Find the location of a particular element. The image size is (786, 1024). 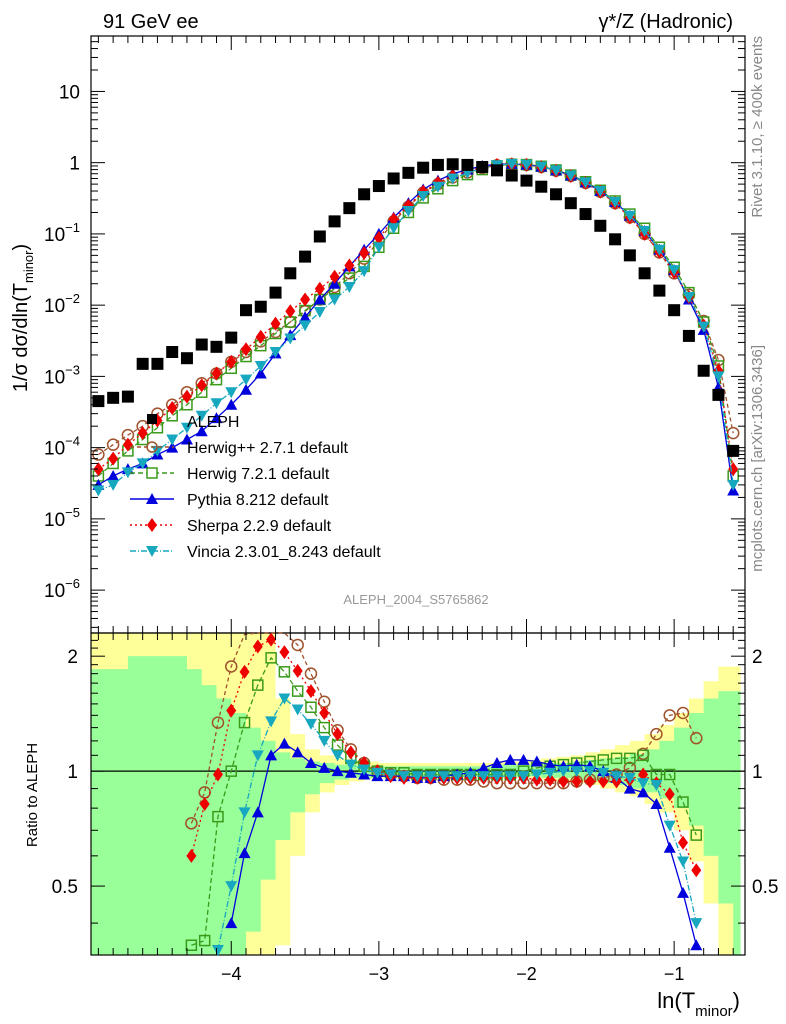

x-label-sub: minor is located at coordinates (714, 1011).